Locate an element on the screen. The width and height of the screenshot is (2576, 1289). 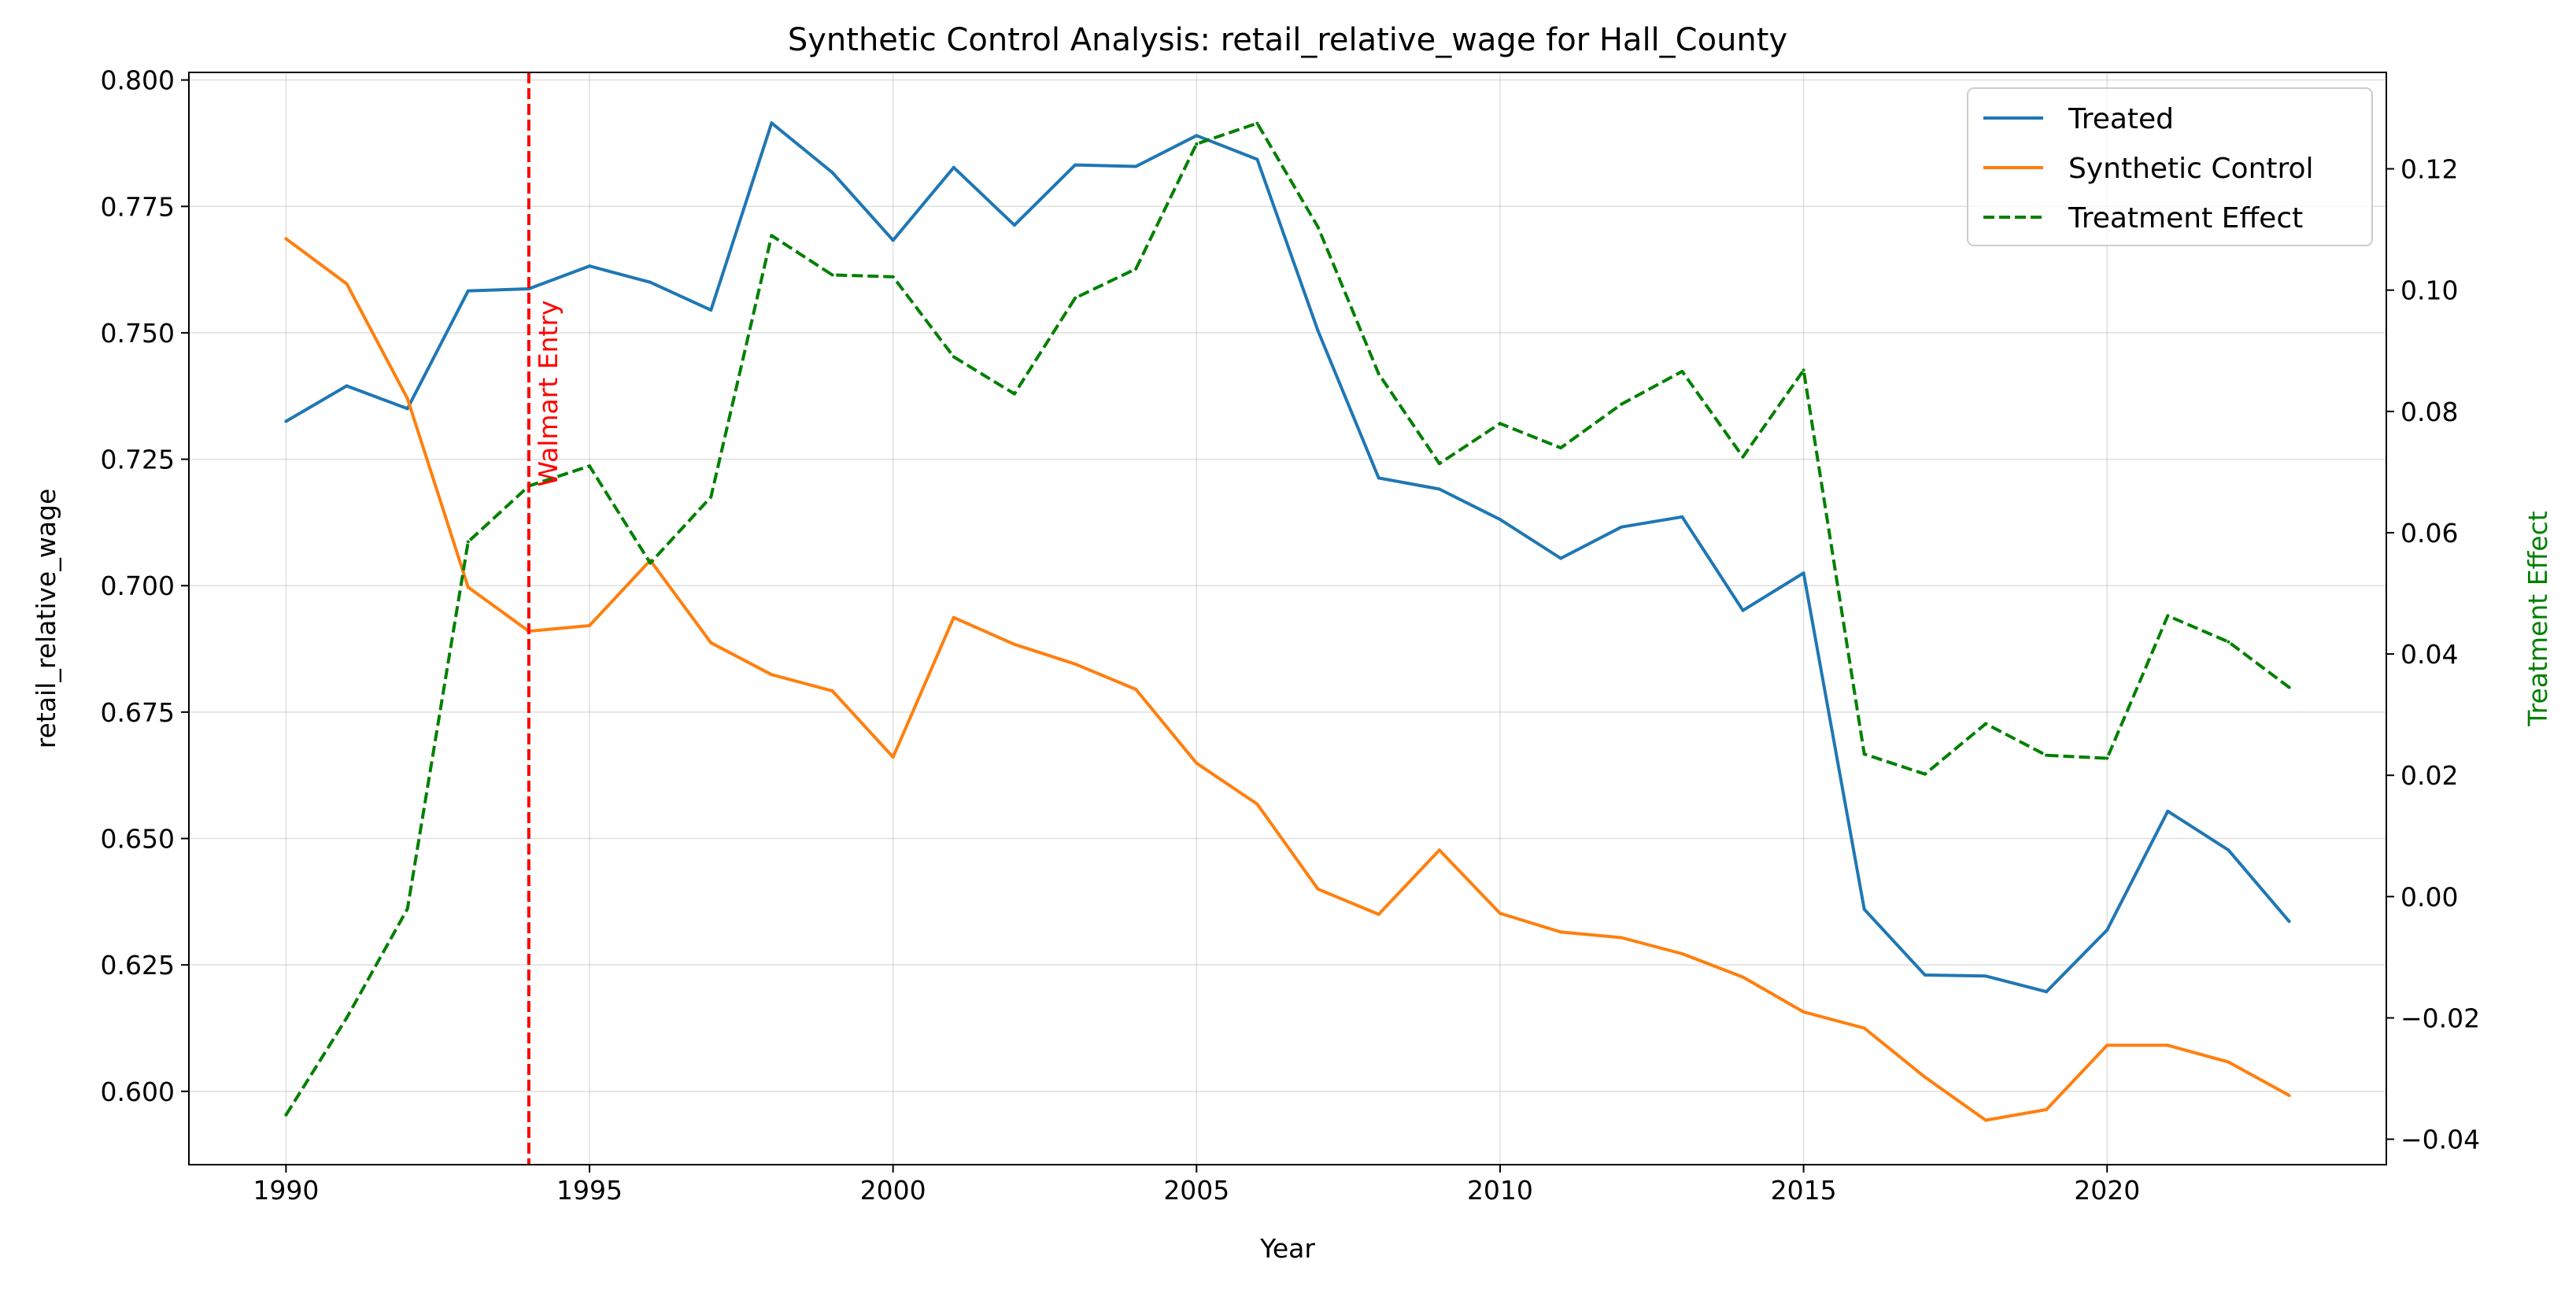
x-axis: 1990 1995 2000 2005 2010 2015 2020 is located at coordinates (1196, 1185).